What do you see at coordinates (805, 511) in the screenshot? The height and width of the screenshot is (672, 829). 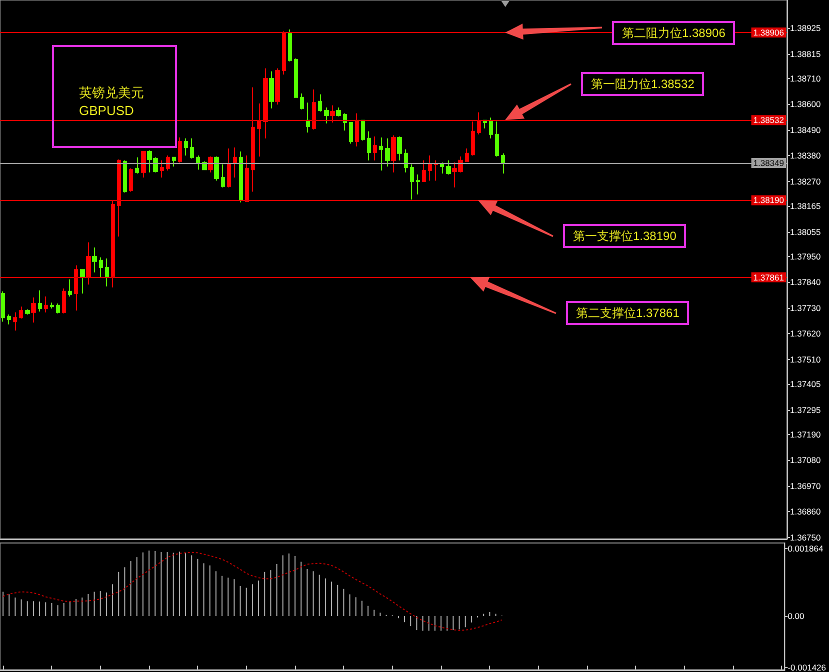 I see `y-tick-label: 1.36860` at bounding box center [805, 511].